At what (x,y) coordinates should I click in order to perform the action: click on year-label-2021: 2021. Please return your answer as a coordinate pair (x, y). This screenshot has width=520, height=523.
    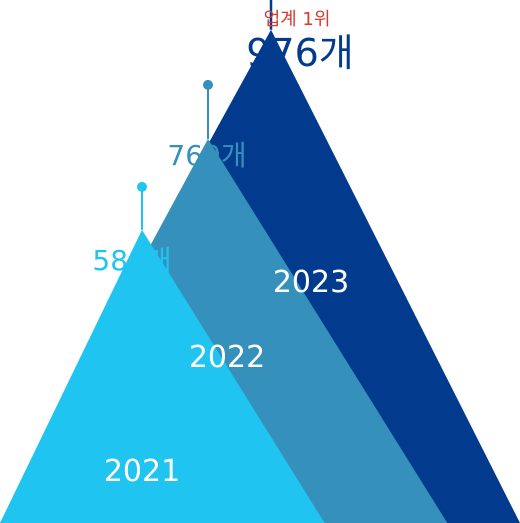
    Looking at the image, I should click on (142, 471).